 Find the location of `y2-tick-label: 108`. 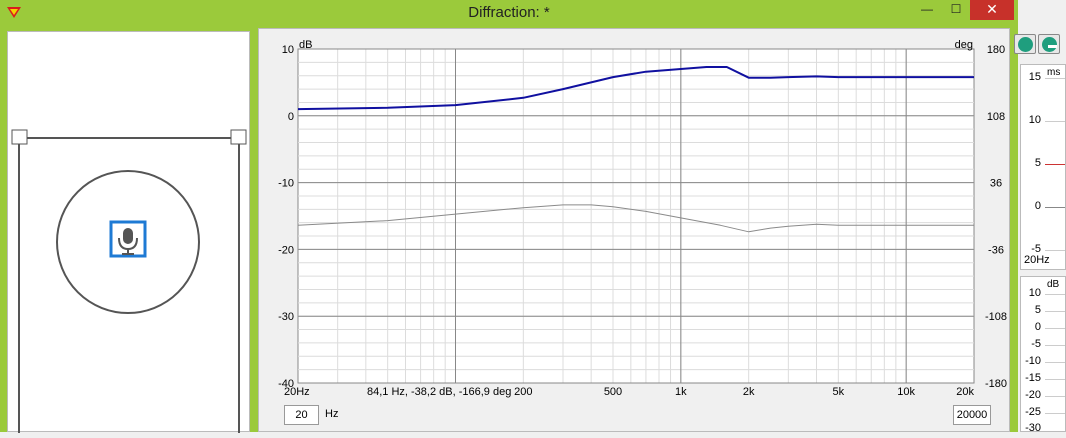

y2-tick-label: 108 is located at coordinates (996, 117).